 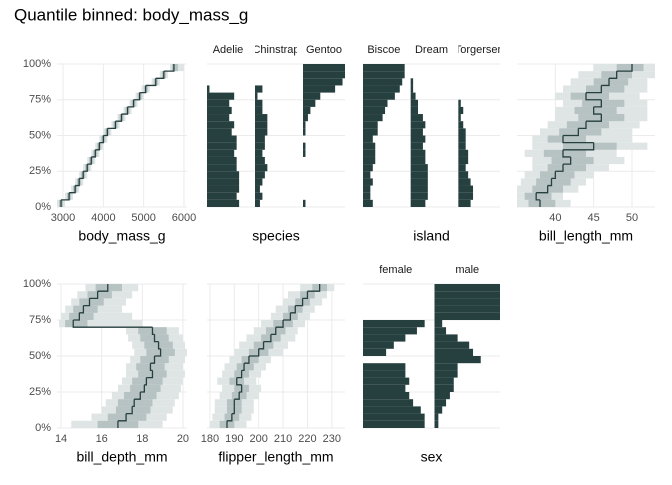 I want to click on y-tick-label: 100%, so click(x=37, y=284).